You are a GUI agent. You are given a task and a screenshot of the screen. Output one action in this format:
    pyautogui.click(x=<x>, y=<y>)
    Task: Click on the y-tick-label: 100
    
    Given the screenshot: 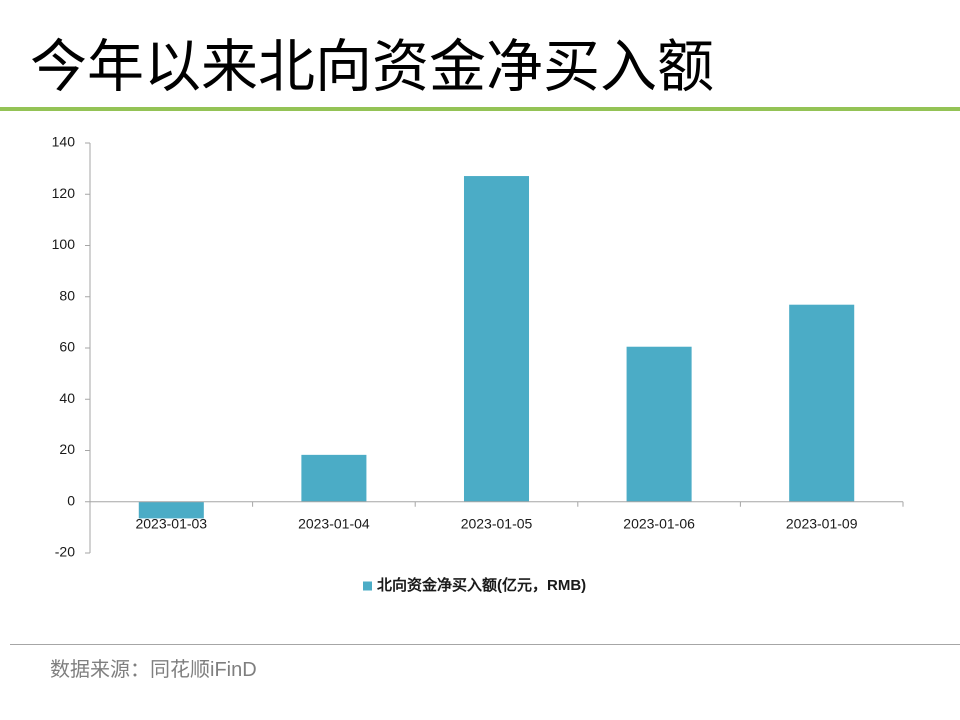 What is the action you would take?
    pyautogui.click(x=64, y=244)
    